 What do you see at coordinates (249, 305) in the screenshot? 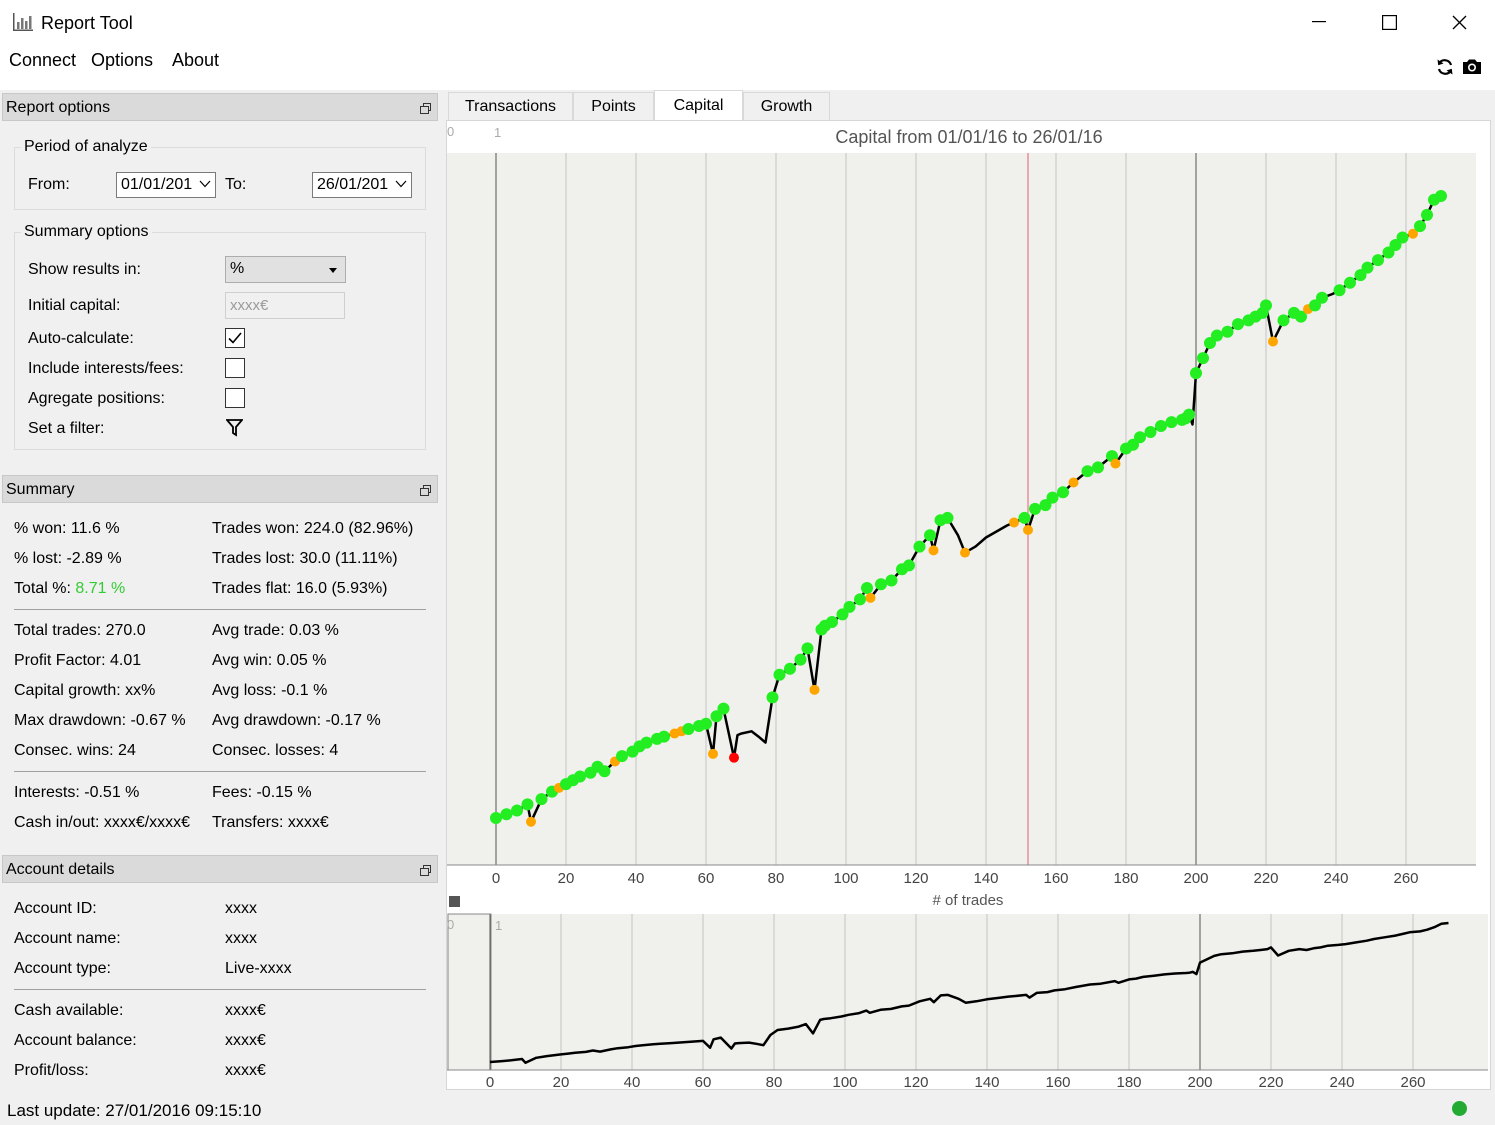
I see `initial-capital-placeholder: xxxx€` at bounding box center [249, 305].